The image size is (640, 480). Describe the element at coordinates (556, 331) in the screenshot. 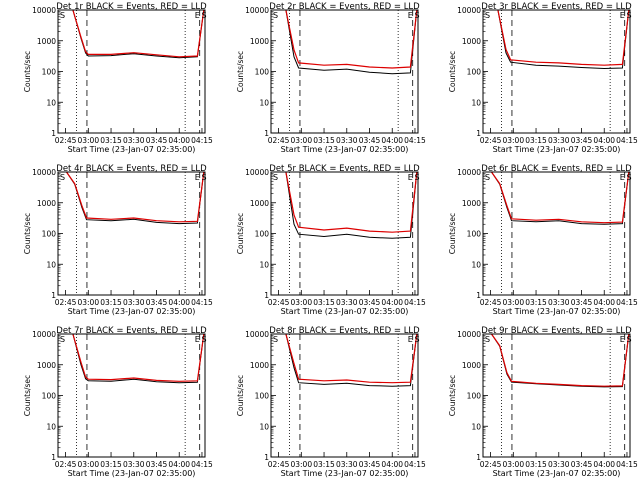

I see `panel-title: Det 9r BLACK = Events, RED = LLD` at that location.